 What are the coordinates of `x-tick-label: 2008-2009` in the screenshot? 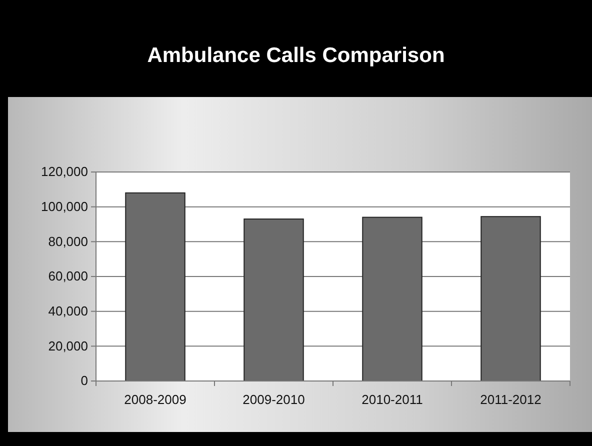 It's located at (155, 400).